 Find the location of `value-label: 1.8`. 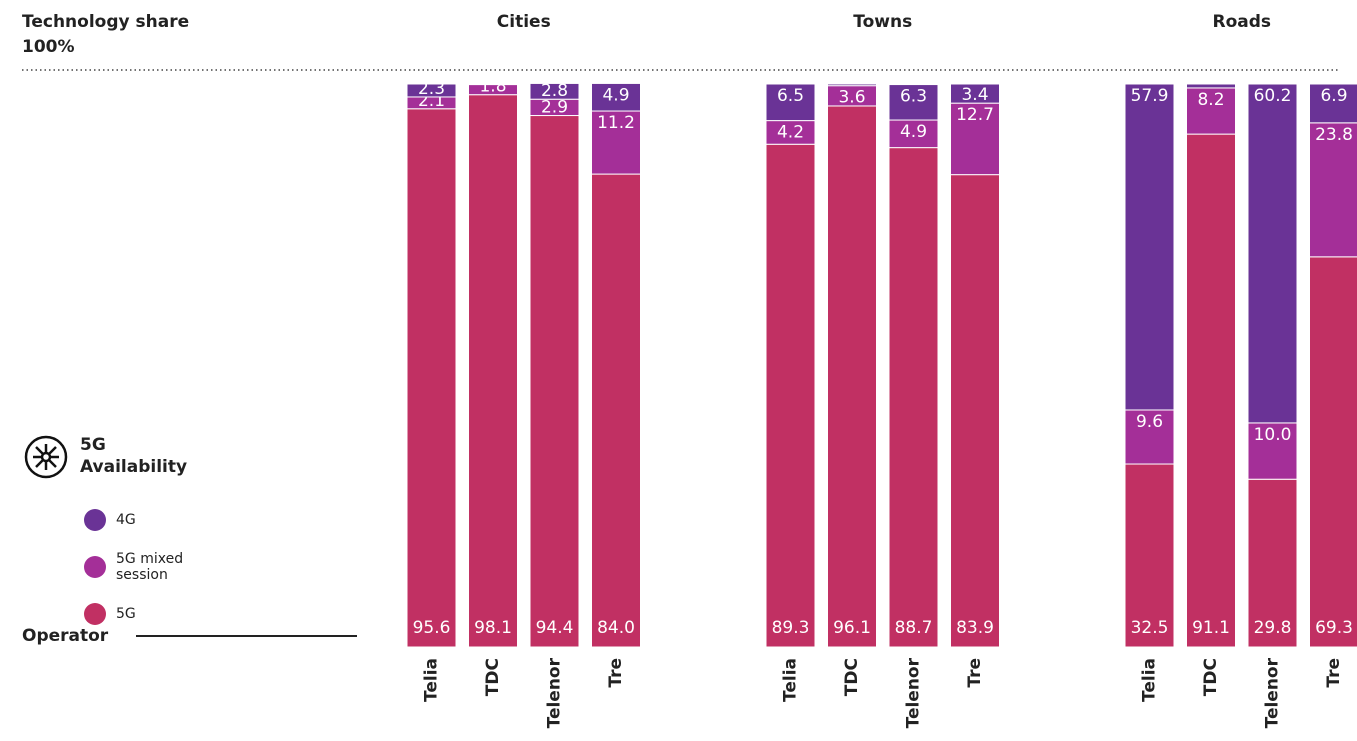

value-label: 1.8 is located at coordinates (492, 87).